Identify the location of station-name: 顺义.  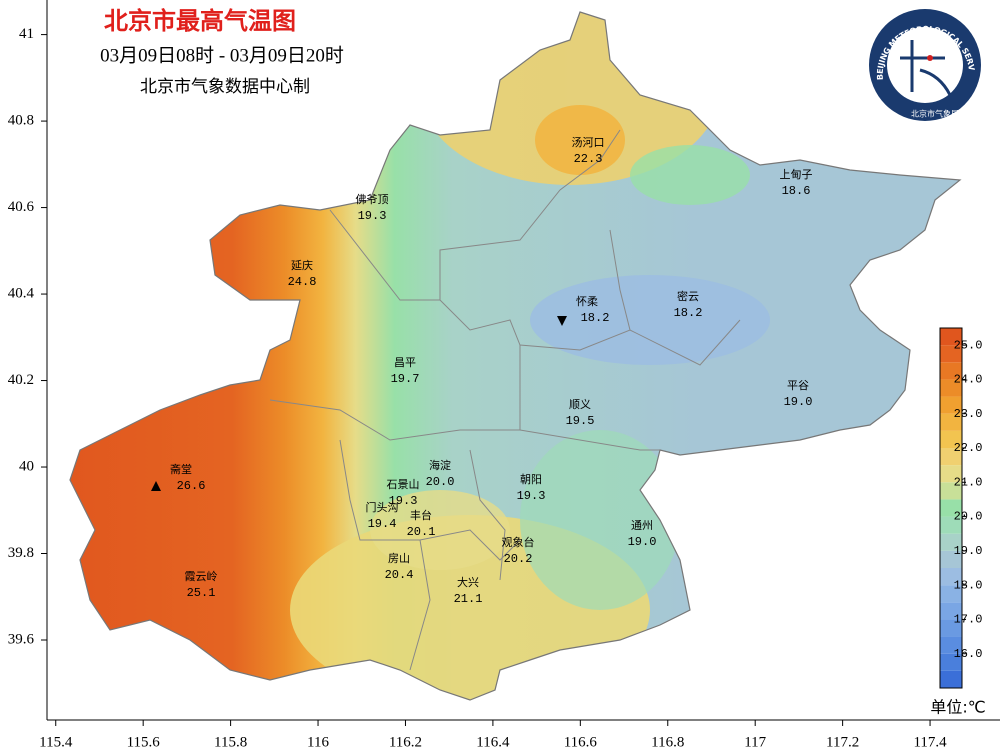
(580, 404).